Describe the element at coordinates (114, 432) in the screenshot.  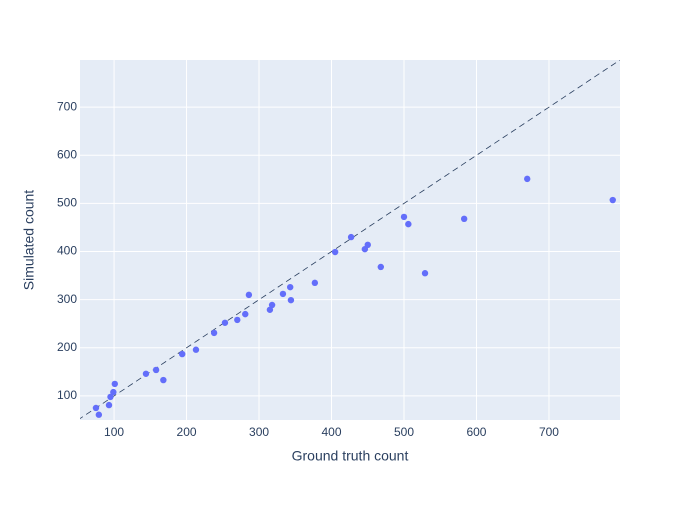
I see `x-tick-label: 100` at that location.